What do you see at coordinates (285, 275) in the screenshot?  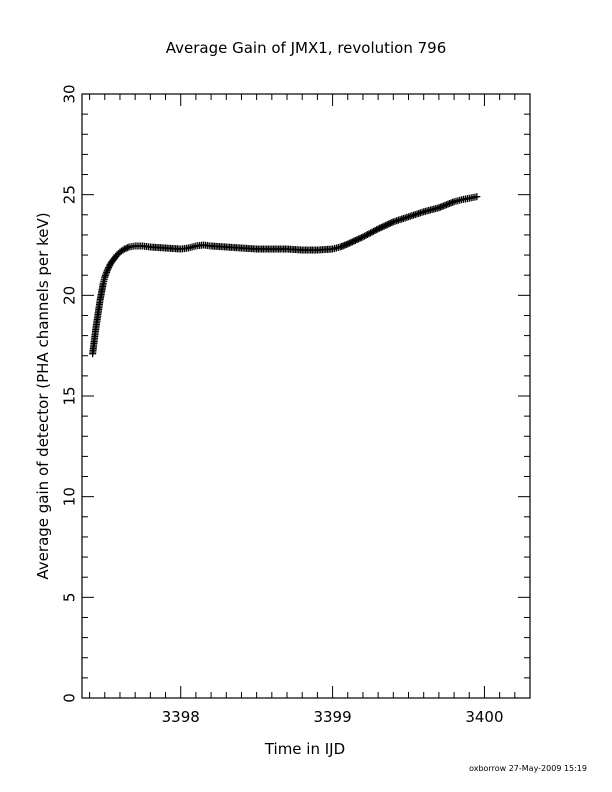 I see `data-points` at bounding box center [285, 275].